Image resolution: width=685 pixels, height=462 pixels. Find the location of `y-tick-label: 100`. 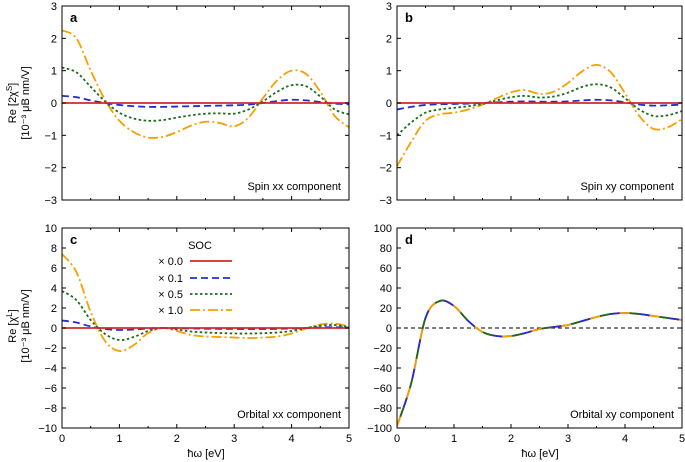

y-tick-label: 100 is located at coordinates (383, 229).